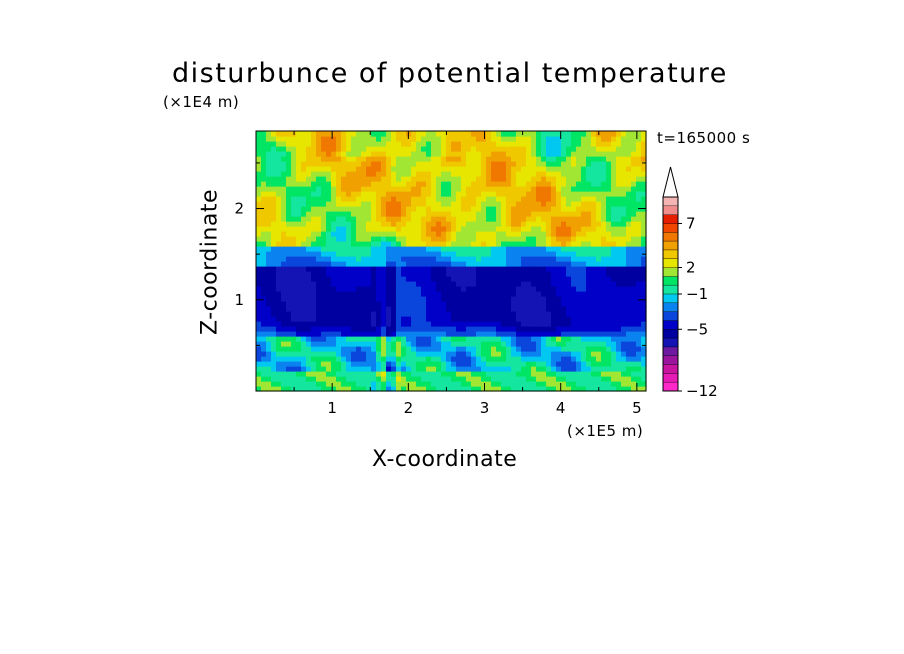 The image size is (904, 654). I want to click on x-tick-label: 3, so click(485, 408).